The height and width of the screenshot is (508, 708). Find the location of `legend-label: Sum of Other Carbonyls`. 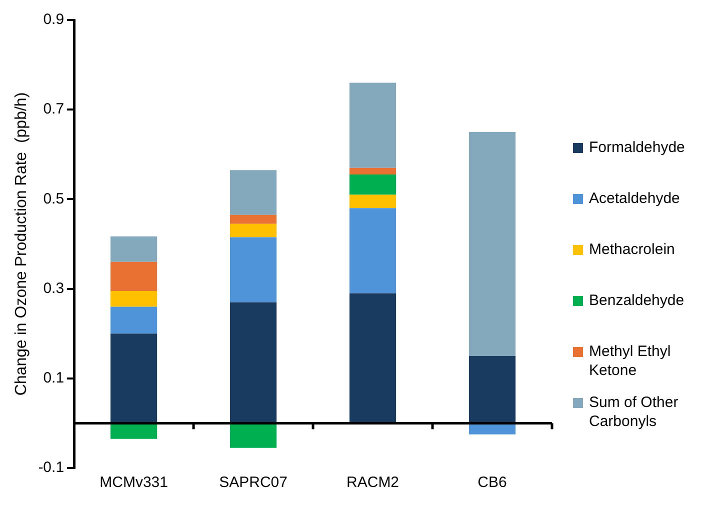

legend-label: Sum of Other Carbonyls is located at coordinates (634, 412).